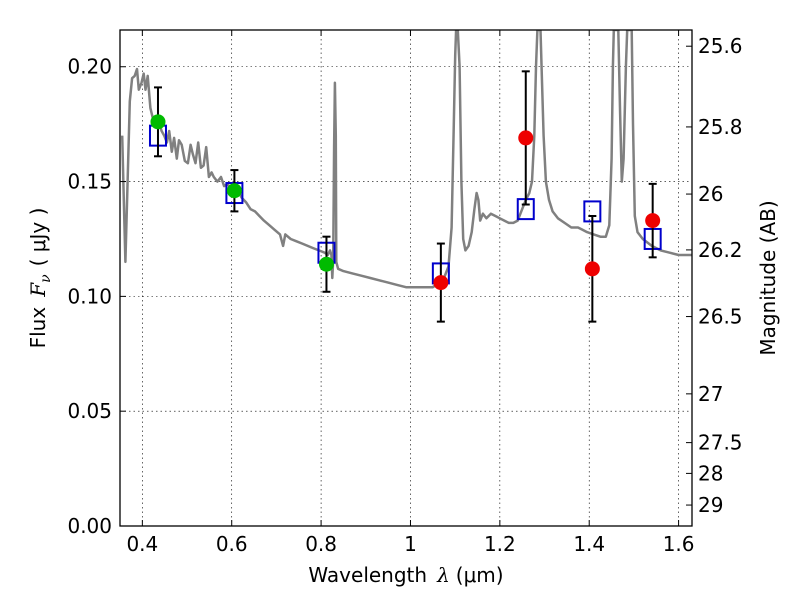 This screenshot has height=600, width=800. I want to click on y-tick-label: 0.20, so click(89, 67).